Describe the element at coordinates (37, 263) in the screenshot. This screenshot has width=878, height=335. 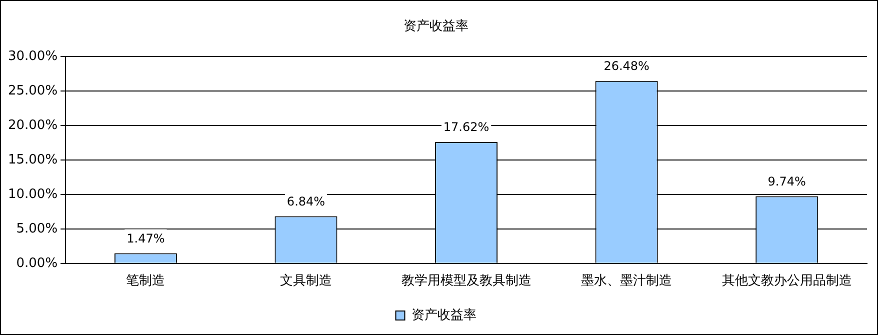
I see `y-tick-label: 0.00%` at that location.